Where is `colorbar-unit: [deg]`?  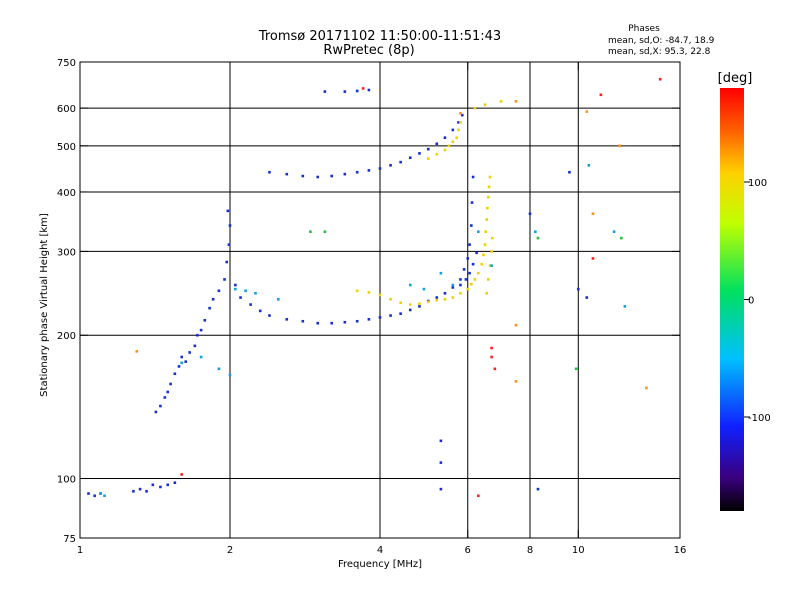
colorbar-unit: [deg] is located at coordinates (735, 78).